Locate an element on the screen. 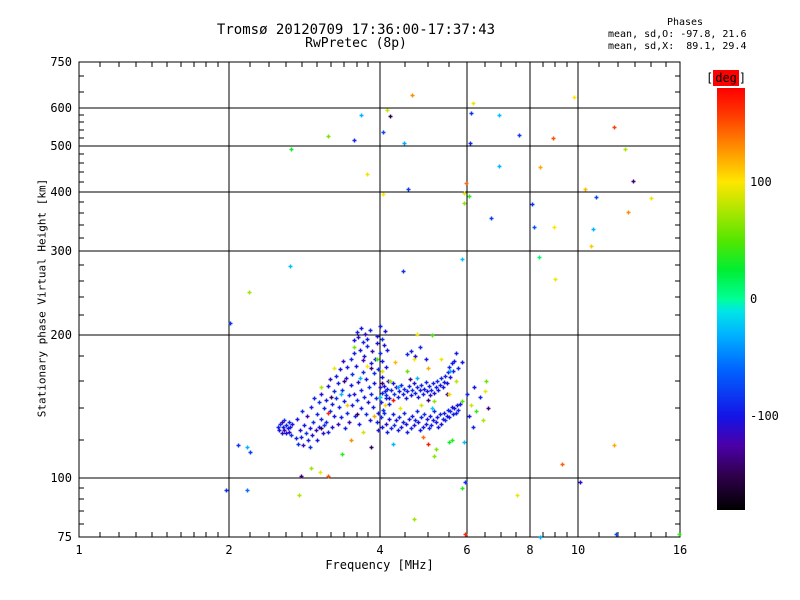  y-tick-label: 300 is located at coordinates (61, 251).